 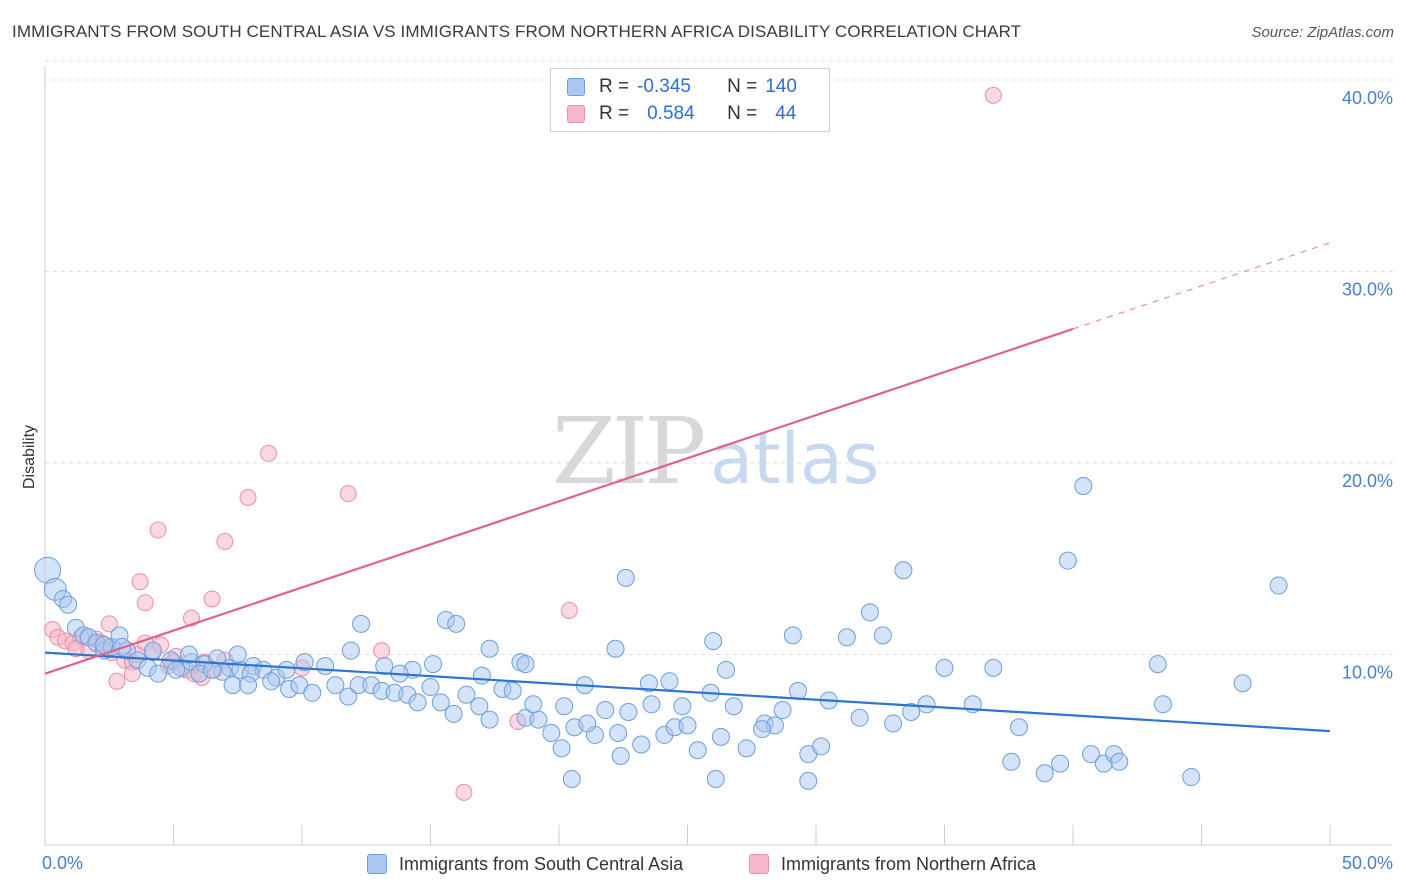 I want to click on bottom-legend-item-northern-africa: Immigrants from Northern Africa, so click(x=892, y=864).